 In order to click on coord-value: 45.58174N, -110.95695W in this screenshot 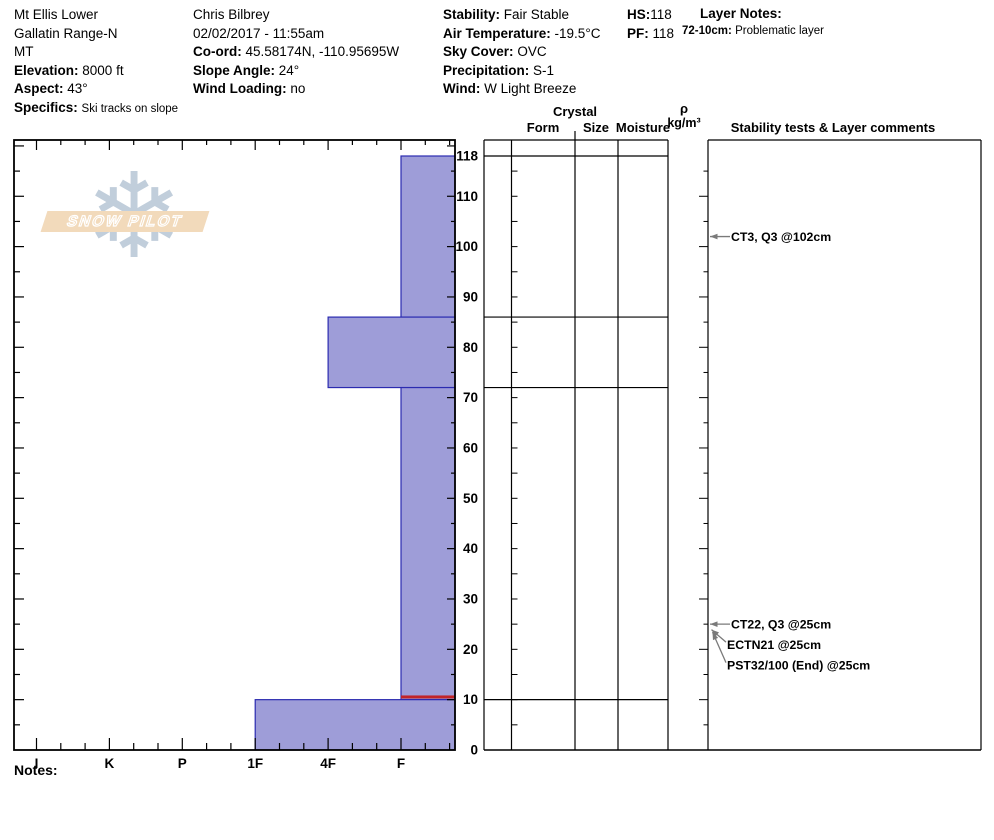, I will do `click(322, 51)`.